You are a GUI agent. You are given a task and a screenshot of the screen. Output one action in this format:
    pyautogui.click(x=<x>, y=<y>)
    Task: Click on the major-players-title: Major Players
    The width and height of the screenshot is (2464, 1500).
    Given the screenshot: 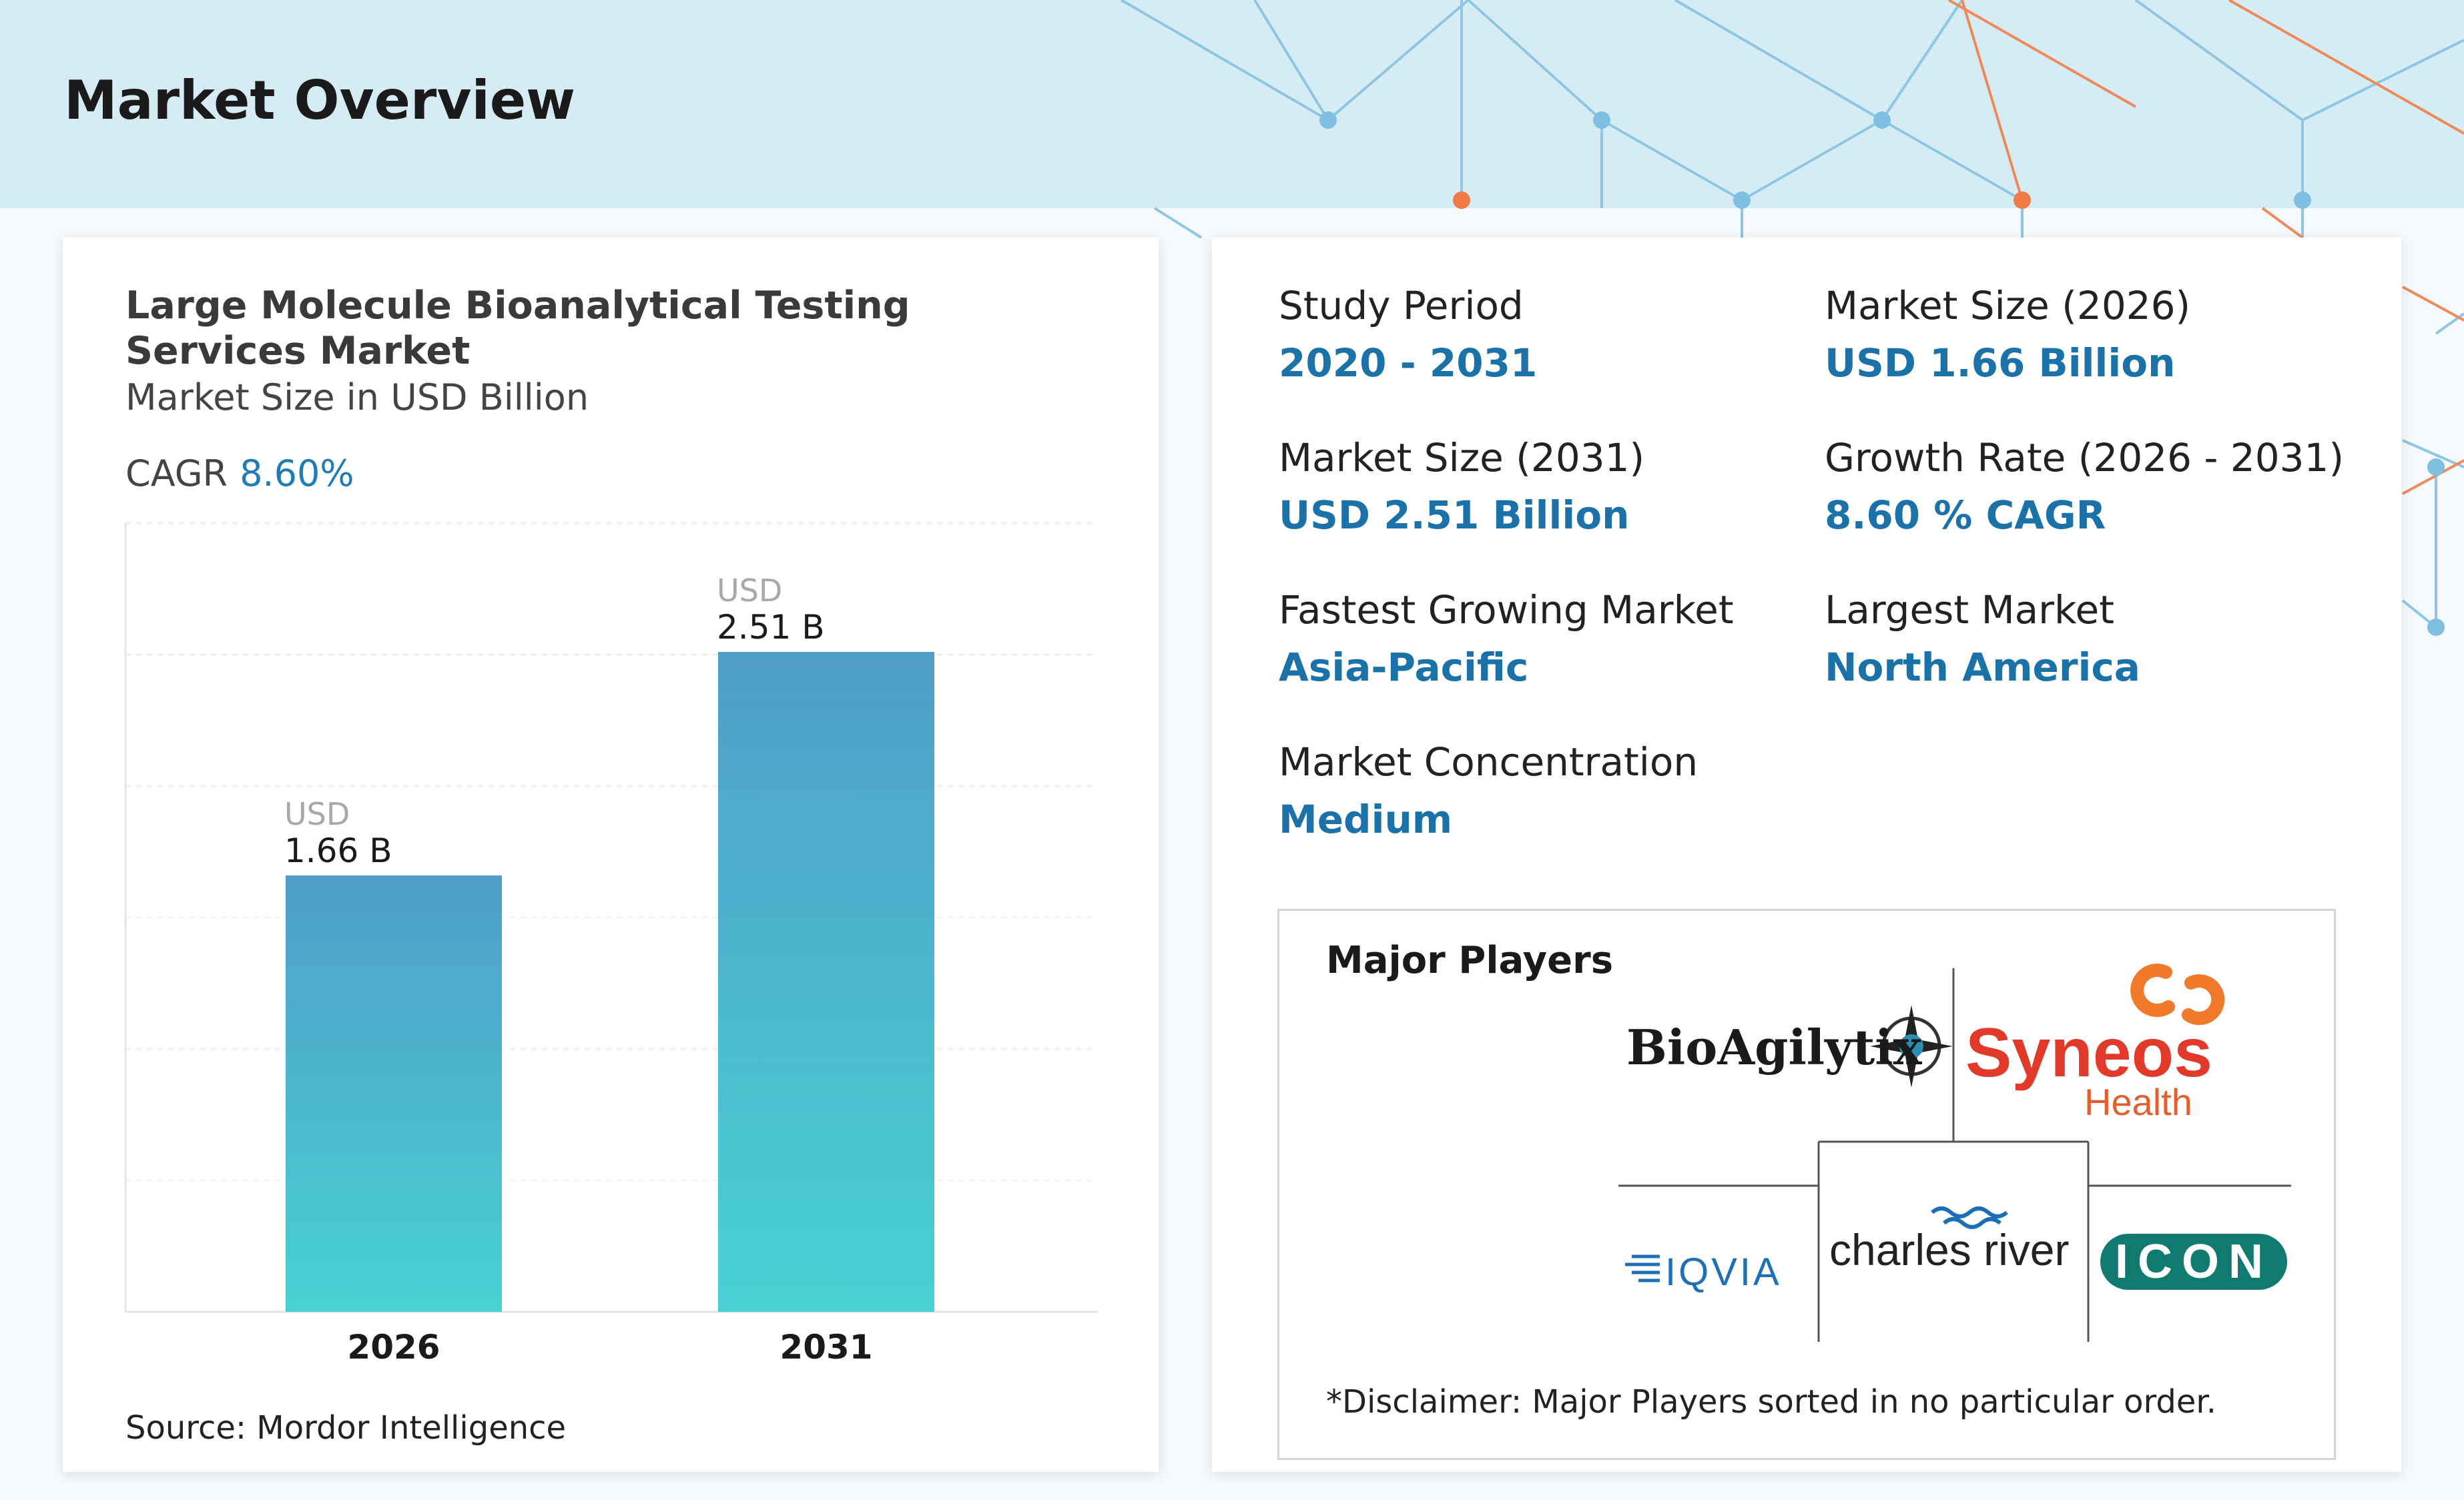 What is the action you would take?
    pyautogui.click(x=1470, y=960)
    